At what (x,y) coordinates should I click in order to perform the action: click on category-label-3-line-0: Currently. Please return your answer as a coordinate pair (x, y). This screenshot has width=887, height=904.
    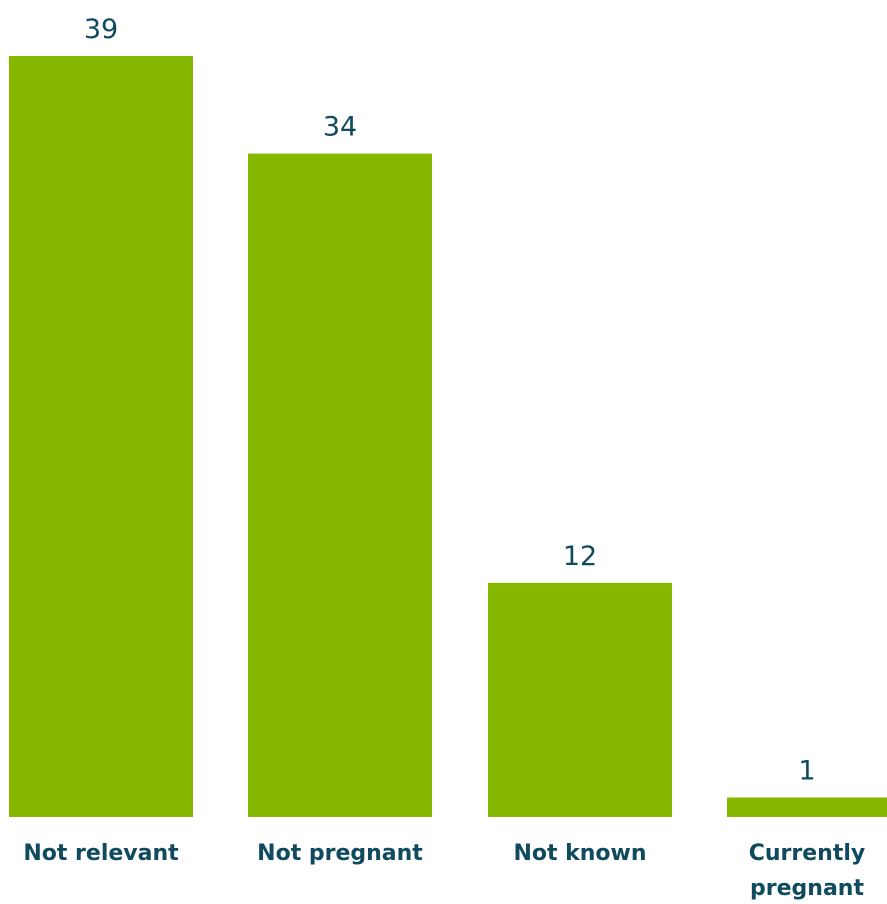
    Looking at the image, I should click on (807, 853).